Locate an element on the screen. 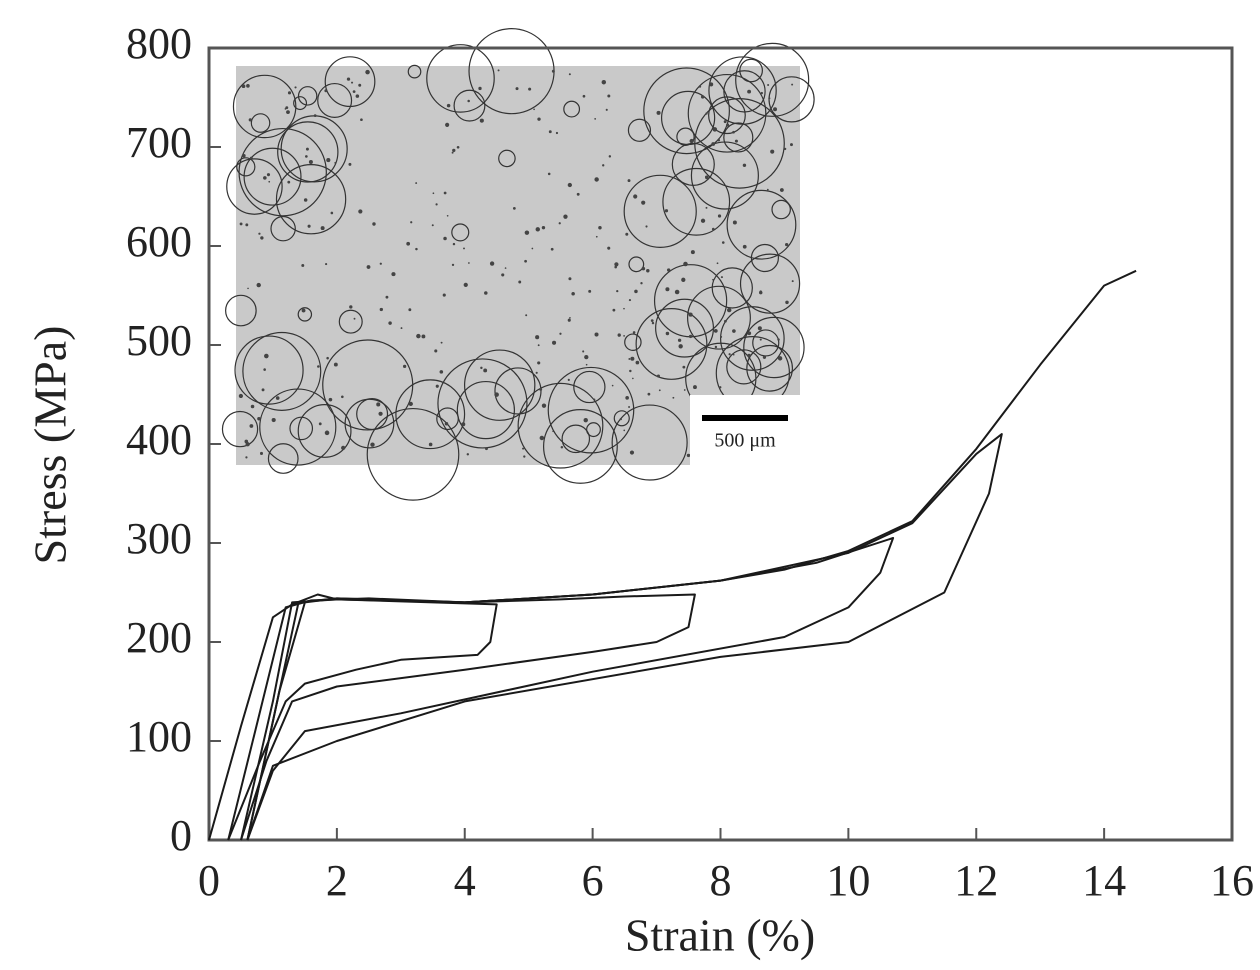 The width and height of the screenshot is (1260, 970). x-tick-label: 6 is located at coordinates (593, 880).